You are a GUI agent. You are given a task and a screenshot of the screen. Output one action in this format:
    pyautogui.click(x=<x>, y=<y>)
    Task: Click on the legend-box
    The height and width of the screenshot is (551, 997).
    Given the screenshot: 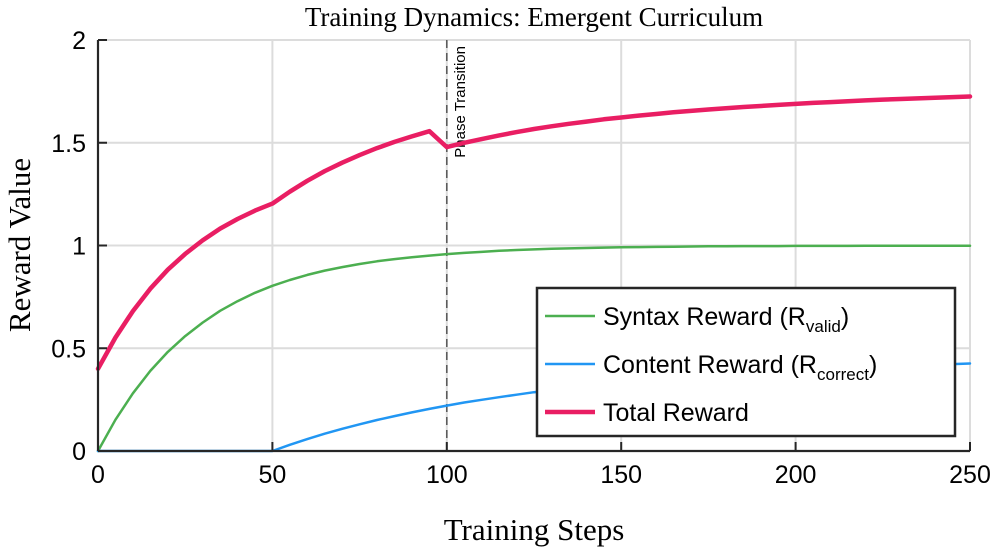 What is the action you would take?
    pyautogui.click(x=746, y=362)
    